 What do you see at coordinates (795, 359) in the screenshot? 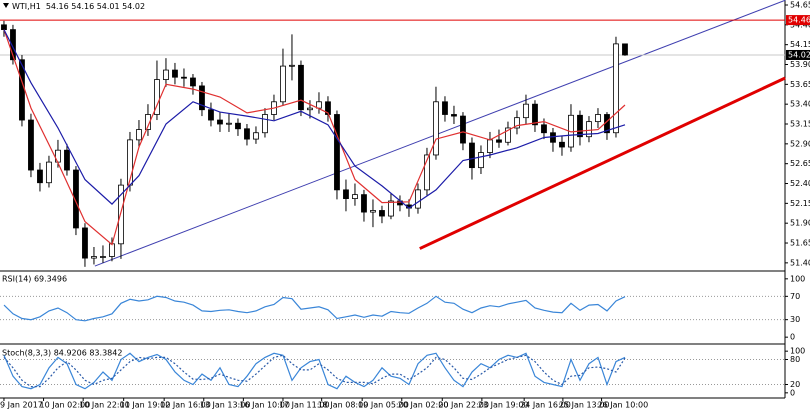
I see `y-tick-label: 80` at bounding box center [795, 359].